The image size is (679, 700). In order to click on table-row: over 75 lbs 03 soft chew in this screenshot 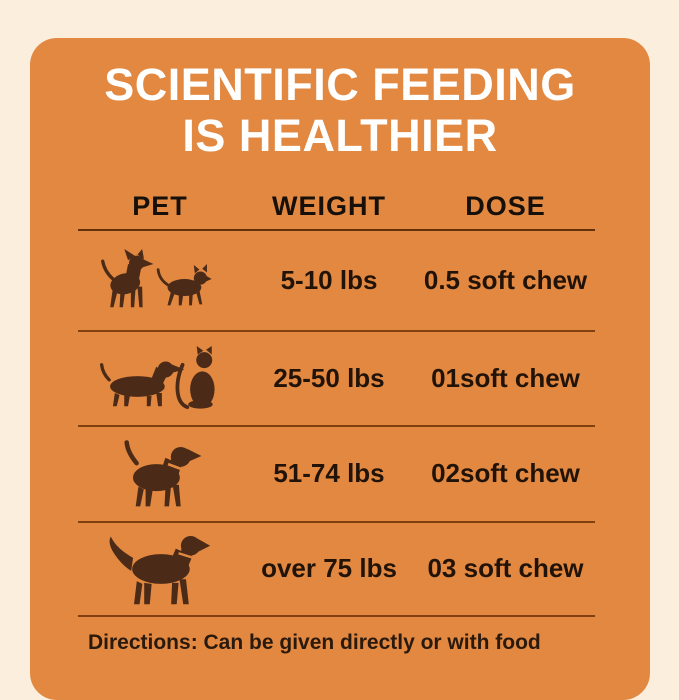, I will do `click(336, 570)`.